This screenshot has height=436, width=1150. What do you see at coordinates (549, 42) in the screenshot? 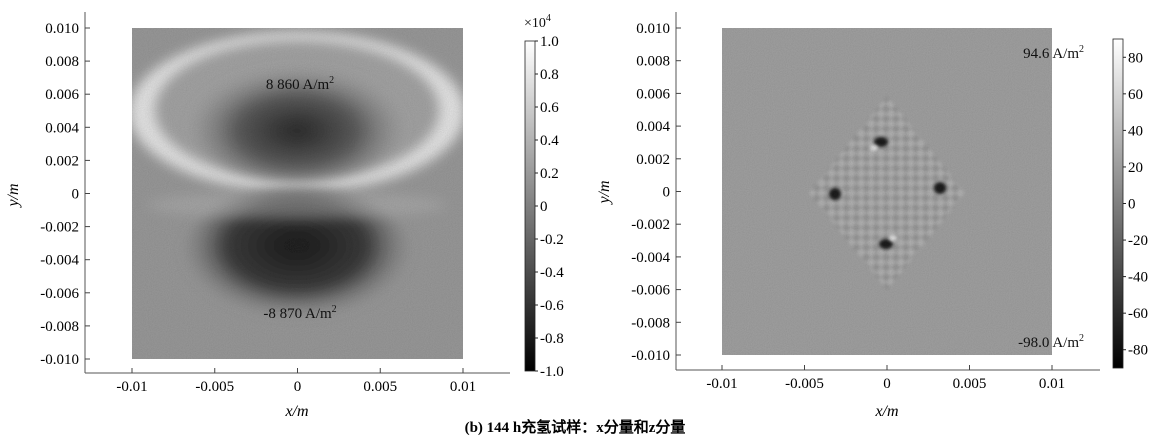
I see `colorbar-tick-label: 1.0` at bounding box center [549, 42].